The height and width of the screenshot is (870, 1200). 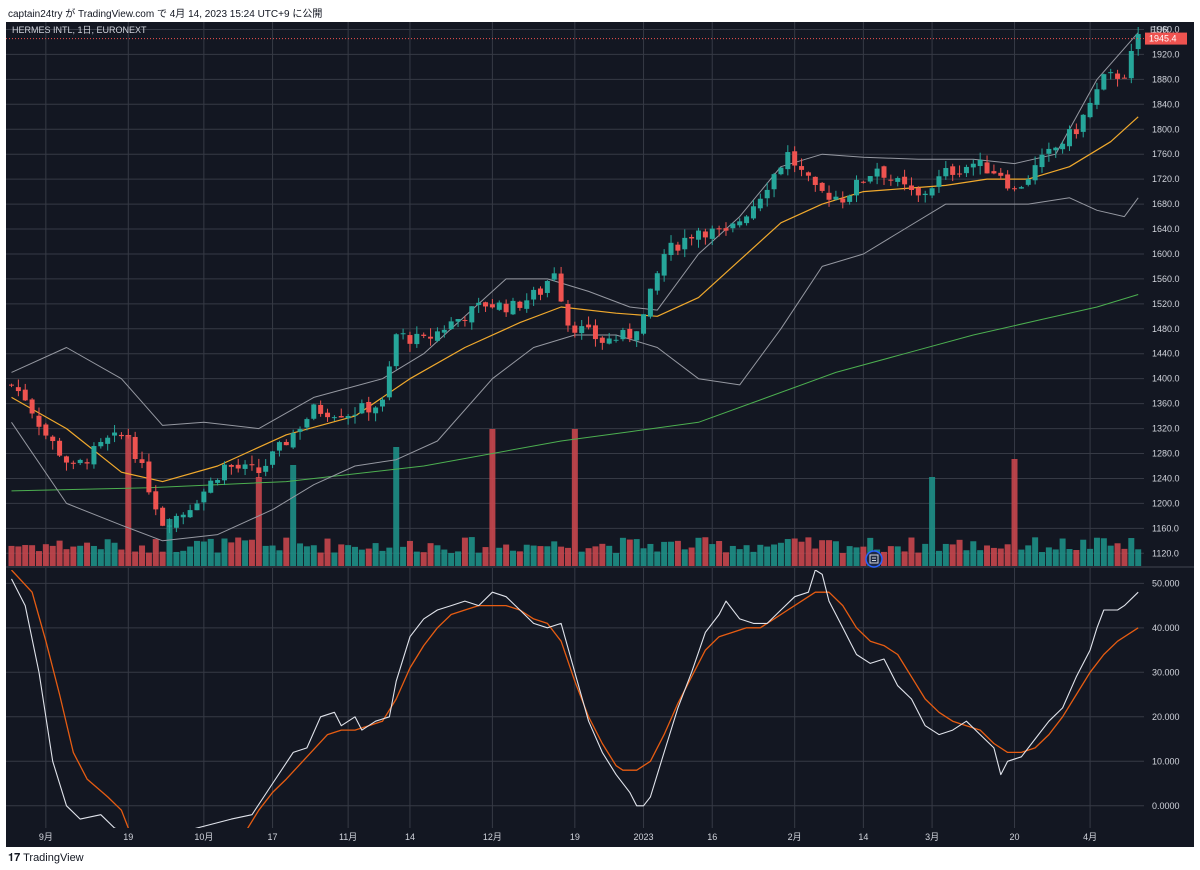 I want to click on time-axis-label: 4月, so click(x=1090, y=837).